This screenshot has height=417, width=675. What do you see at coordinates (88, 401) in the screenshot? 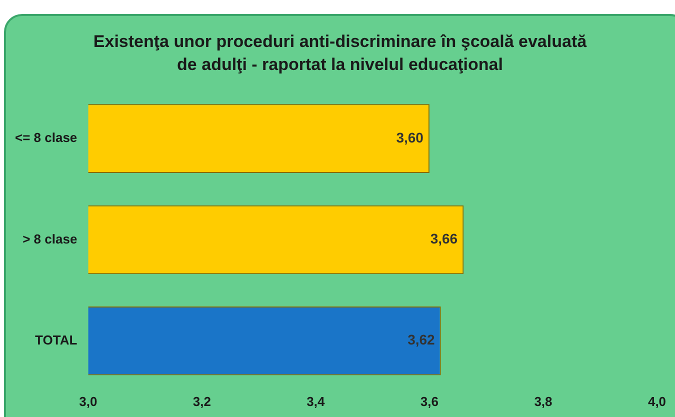
I see `x-tick-label: 3,0` at bounding box center [88, 401].